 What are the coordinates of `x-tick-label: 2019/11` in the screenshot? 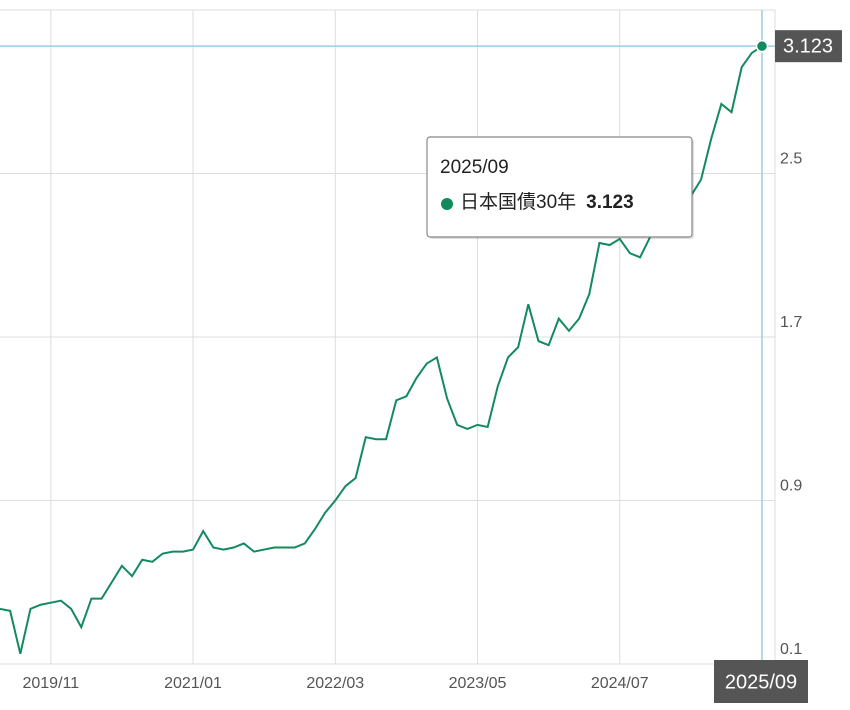 It's located at (50, 683).